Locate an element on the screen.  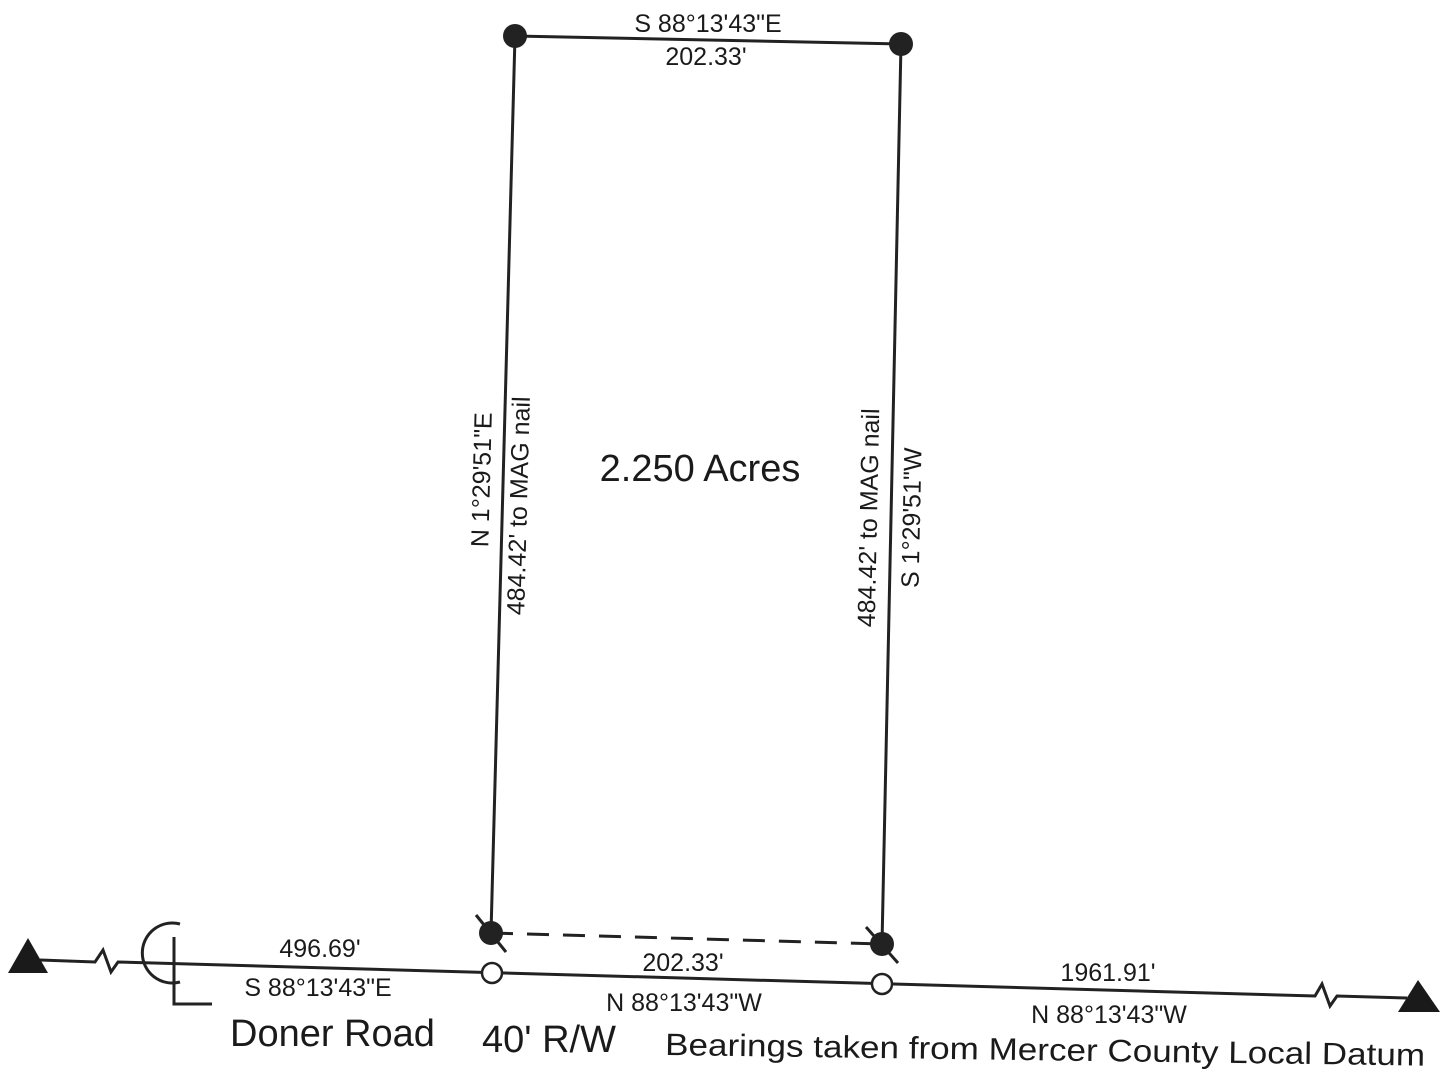
parcel-area-label: 2.250 Acres is located at coordinates (700, 469).